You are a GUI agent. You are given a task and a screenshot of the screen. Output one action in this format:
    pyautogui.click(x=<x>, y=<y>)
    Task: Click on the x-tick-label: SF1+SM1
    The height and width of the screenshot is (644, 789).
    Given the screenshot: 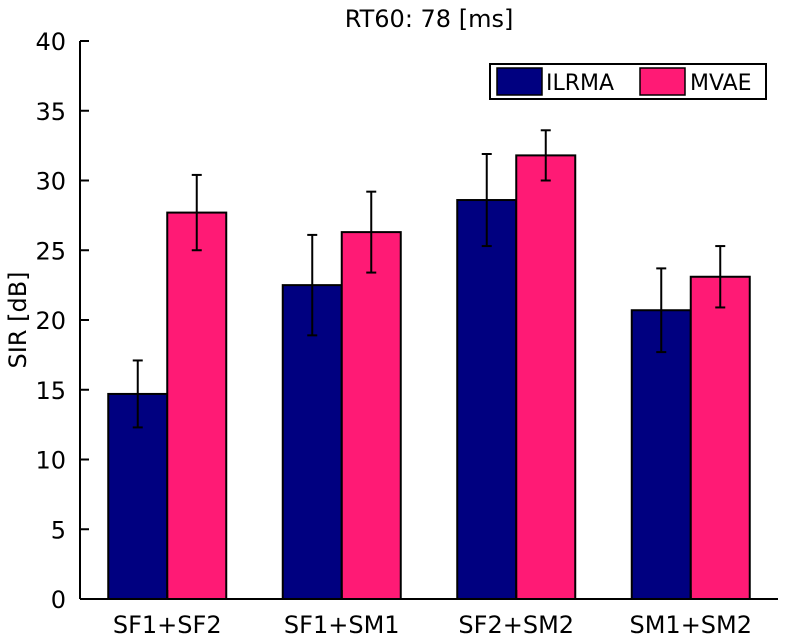 What is the action you would take?
    pyautogui.click(x=342, y=625)
    